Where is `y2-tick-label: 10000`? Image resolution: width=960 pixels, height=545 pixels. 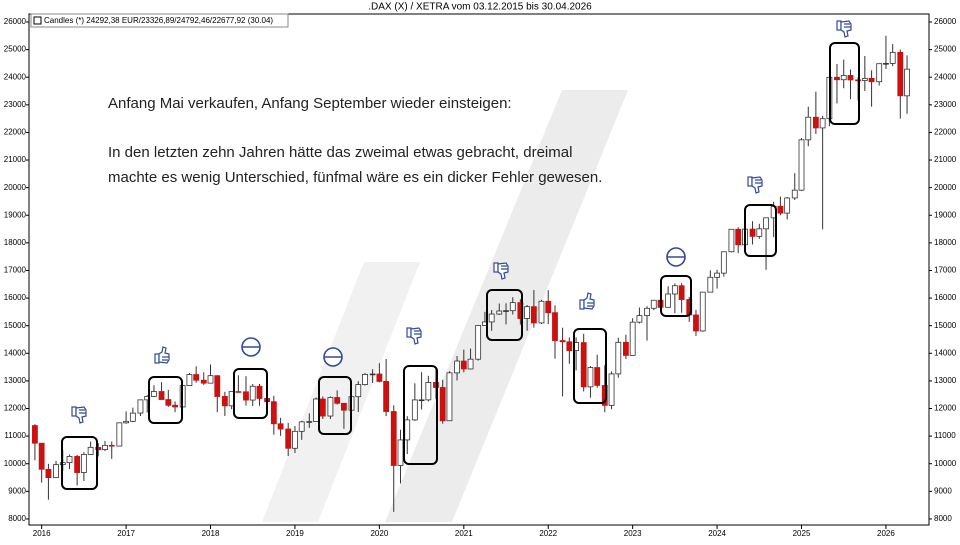 y2-tick-label: 10000 is located at coordinates (945, 463).